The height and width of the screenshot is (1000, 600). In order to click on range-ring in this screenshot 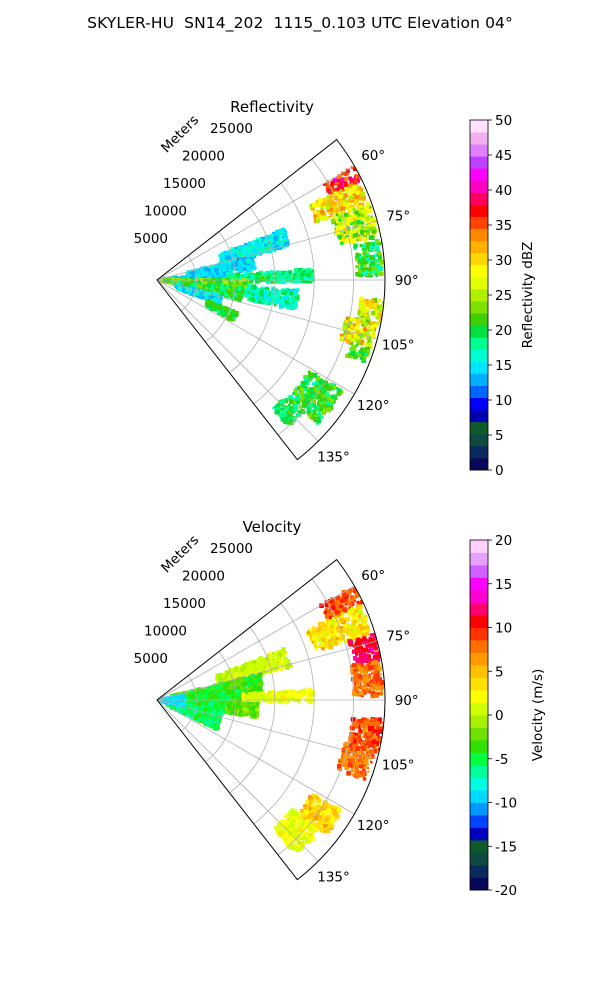, I will do `click(188, 283)`.